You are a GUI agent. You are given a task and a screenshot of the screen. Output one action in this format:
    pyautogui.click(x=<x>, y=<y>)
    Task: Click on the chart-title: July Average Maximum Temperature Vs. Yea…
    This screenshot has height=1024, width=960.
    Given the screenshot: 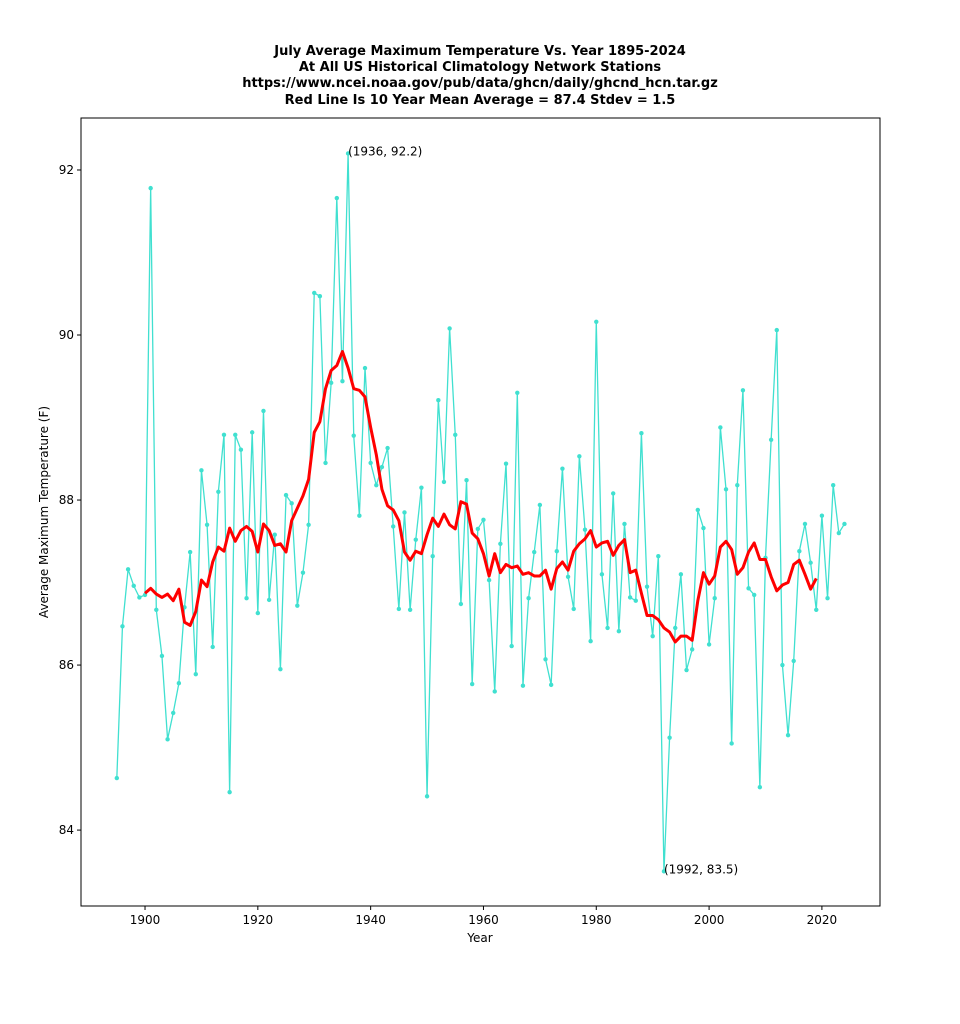 What is the action you would take?
    pyautogui.click(x=479, y=51)
    